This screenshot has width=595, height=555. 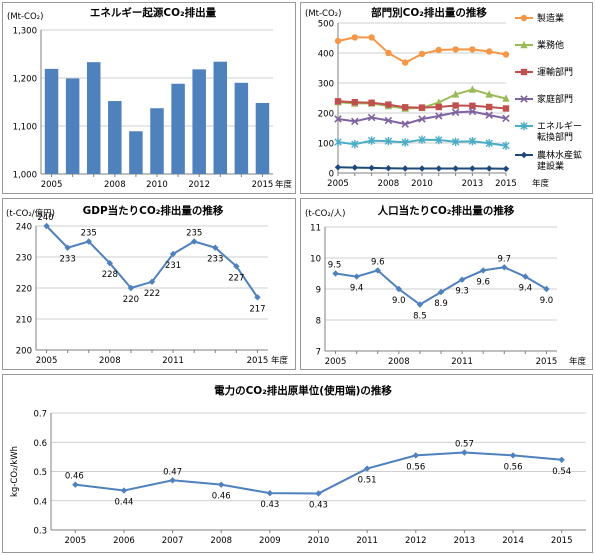 What do you see at coordinates (422, 50) in the screenshot?
I see `series-line` at bounding box center [422, 50].